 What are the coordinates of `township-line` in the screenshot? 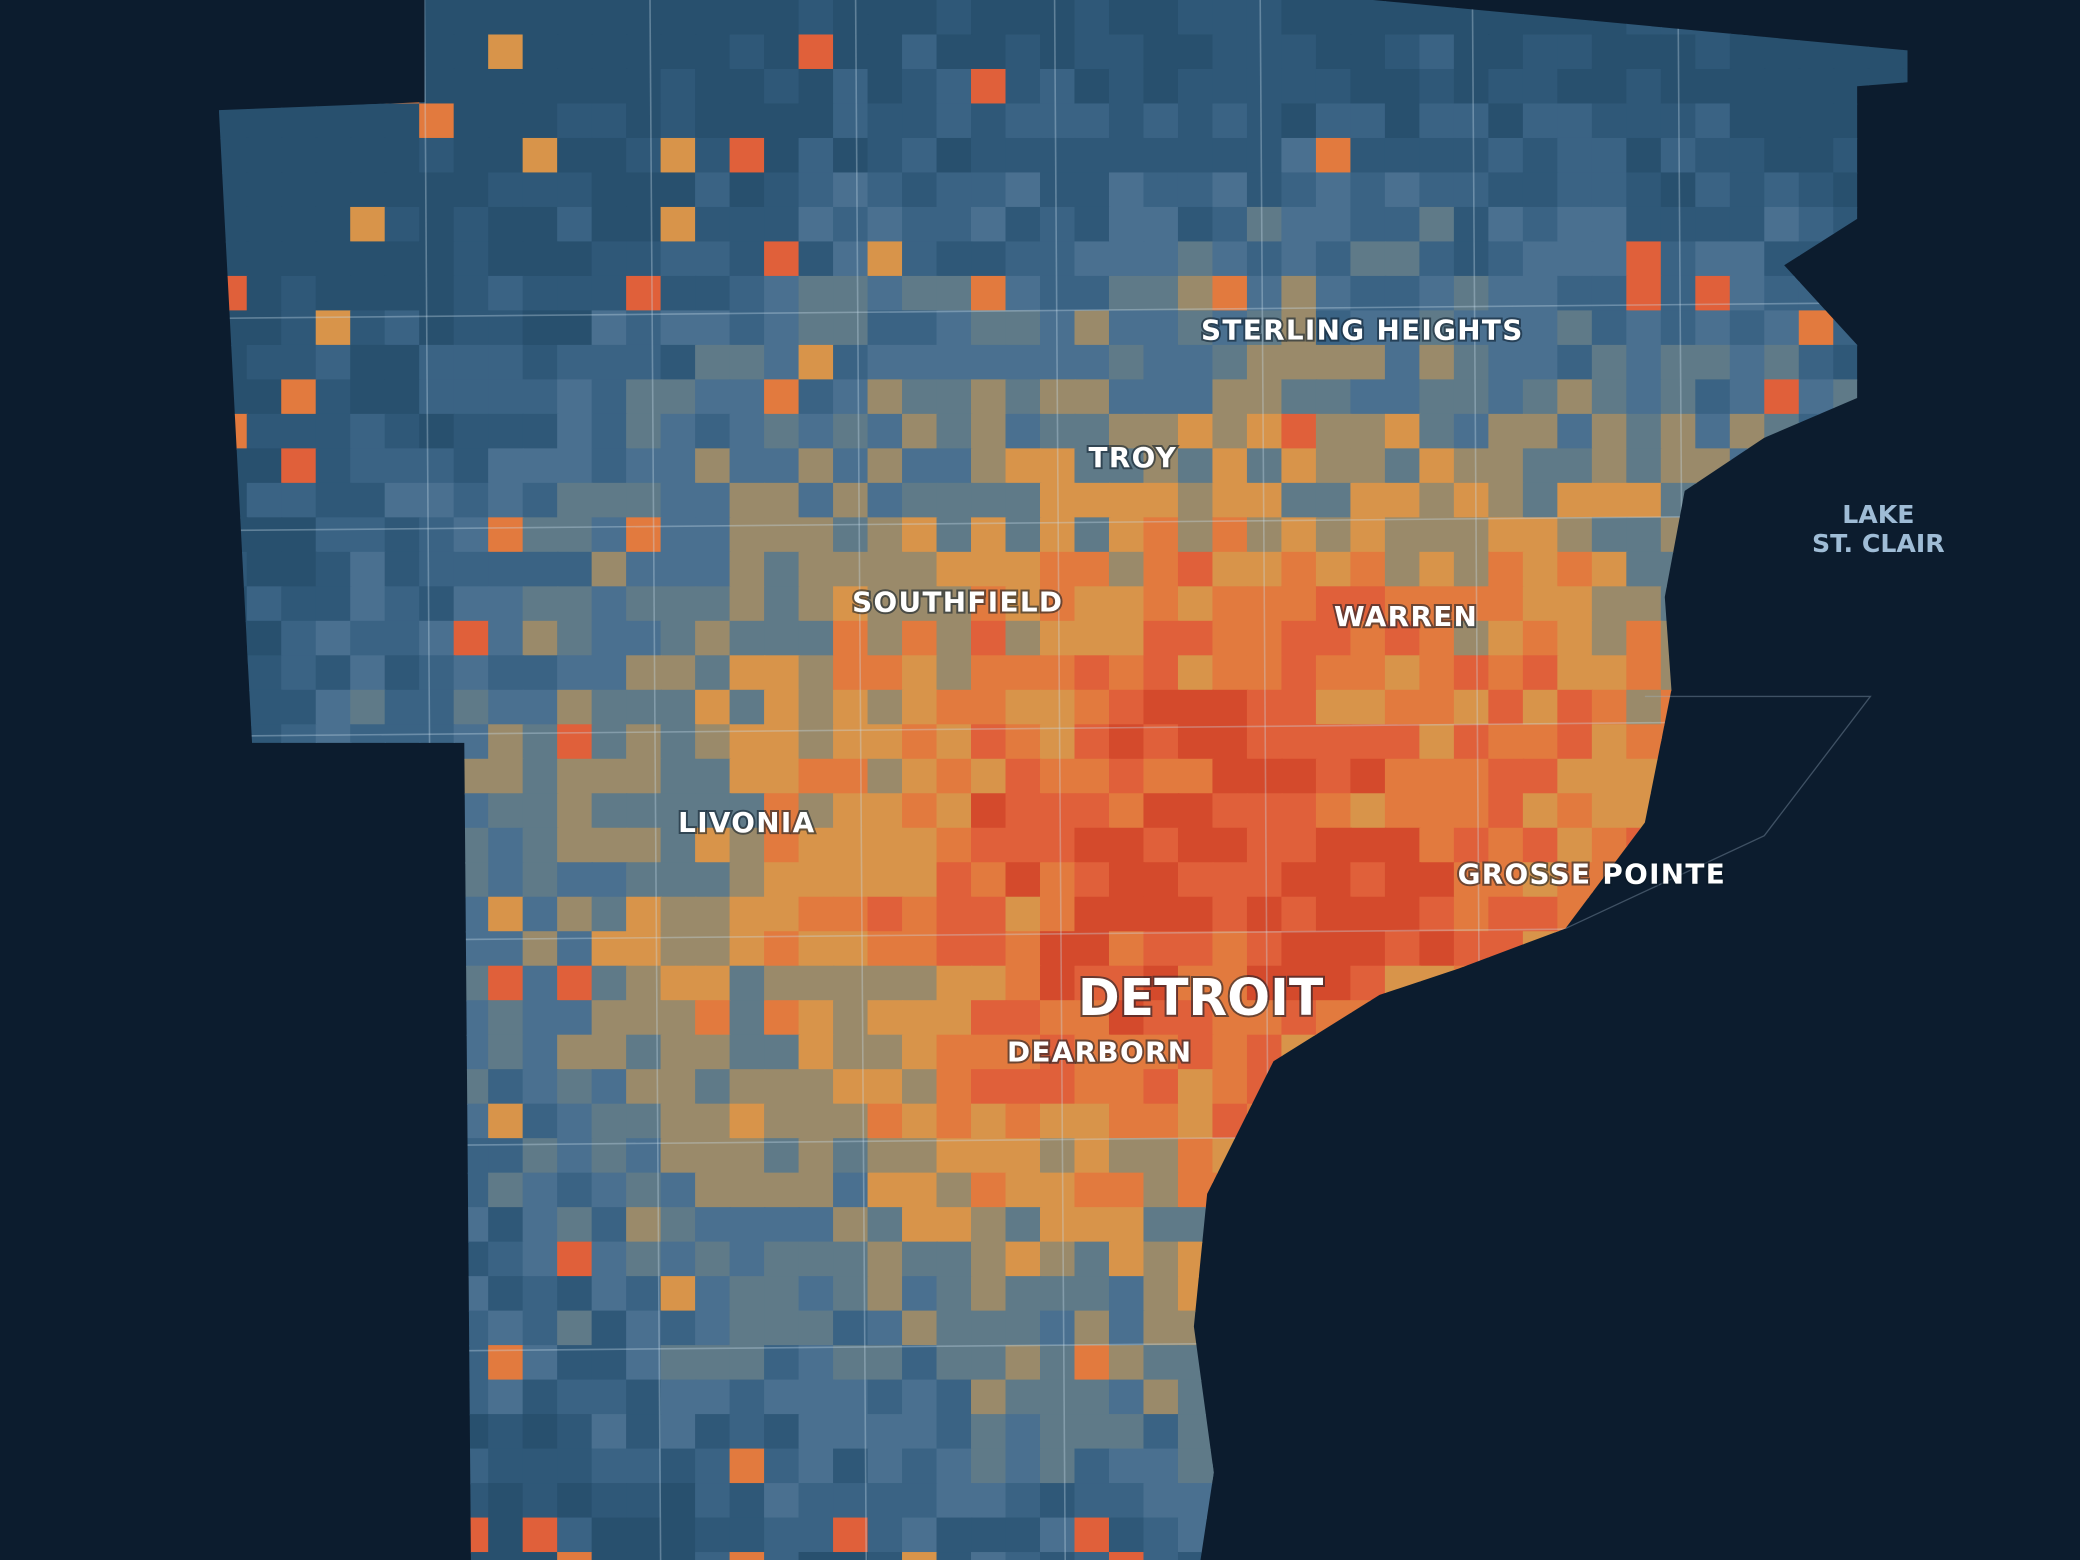 It's located at (1063, 728).